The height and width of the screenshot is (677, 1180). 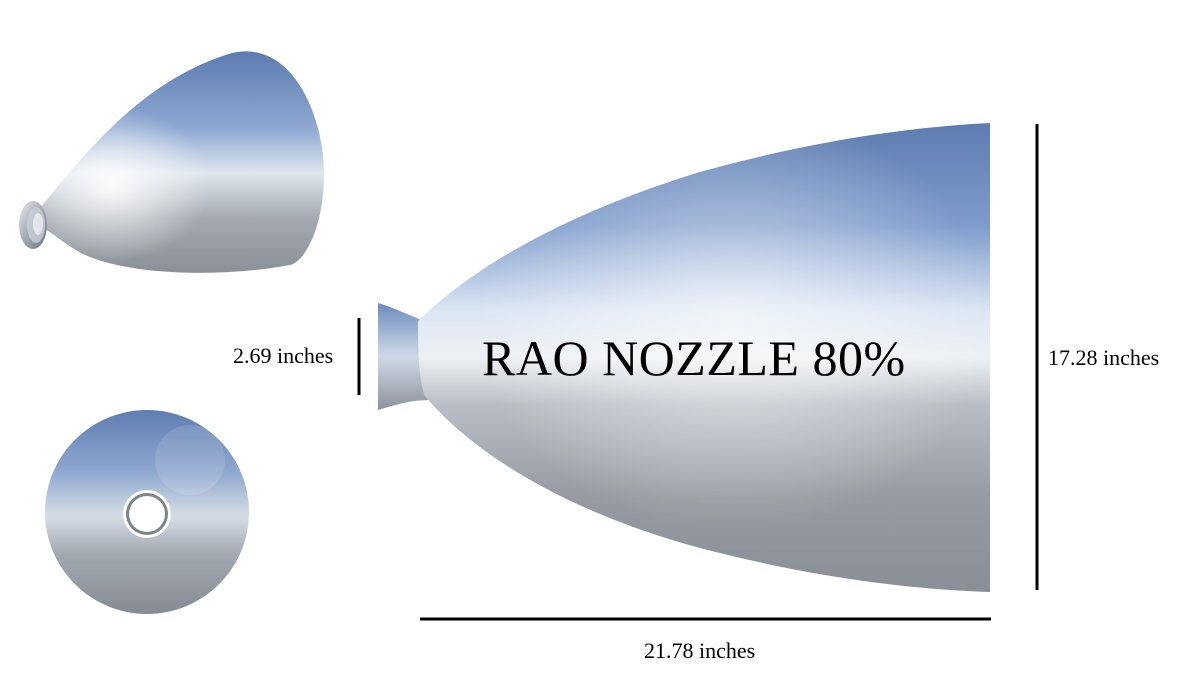 What do you see at coordinates (147, 512) in the screenshot?
I see `end-view` at bounding box center [147, 512].